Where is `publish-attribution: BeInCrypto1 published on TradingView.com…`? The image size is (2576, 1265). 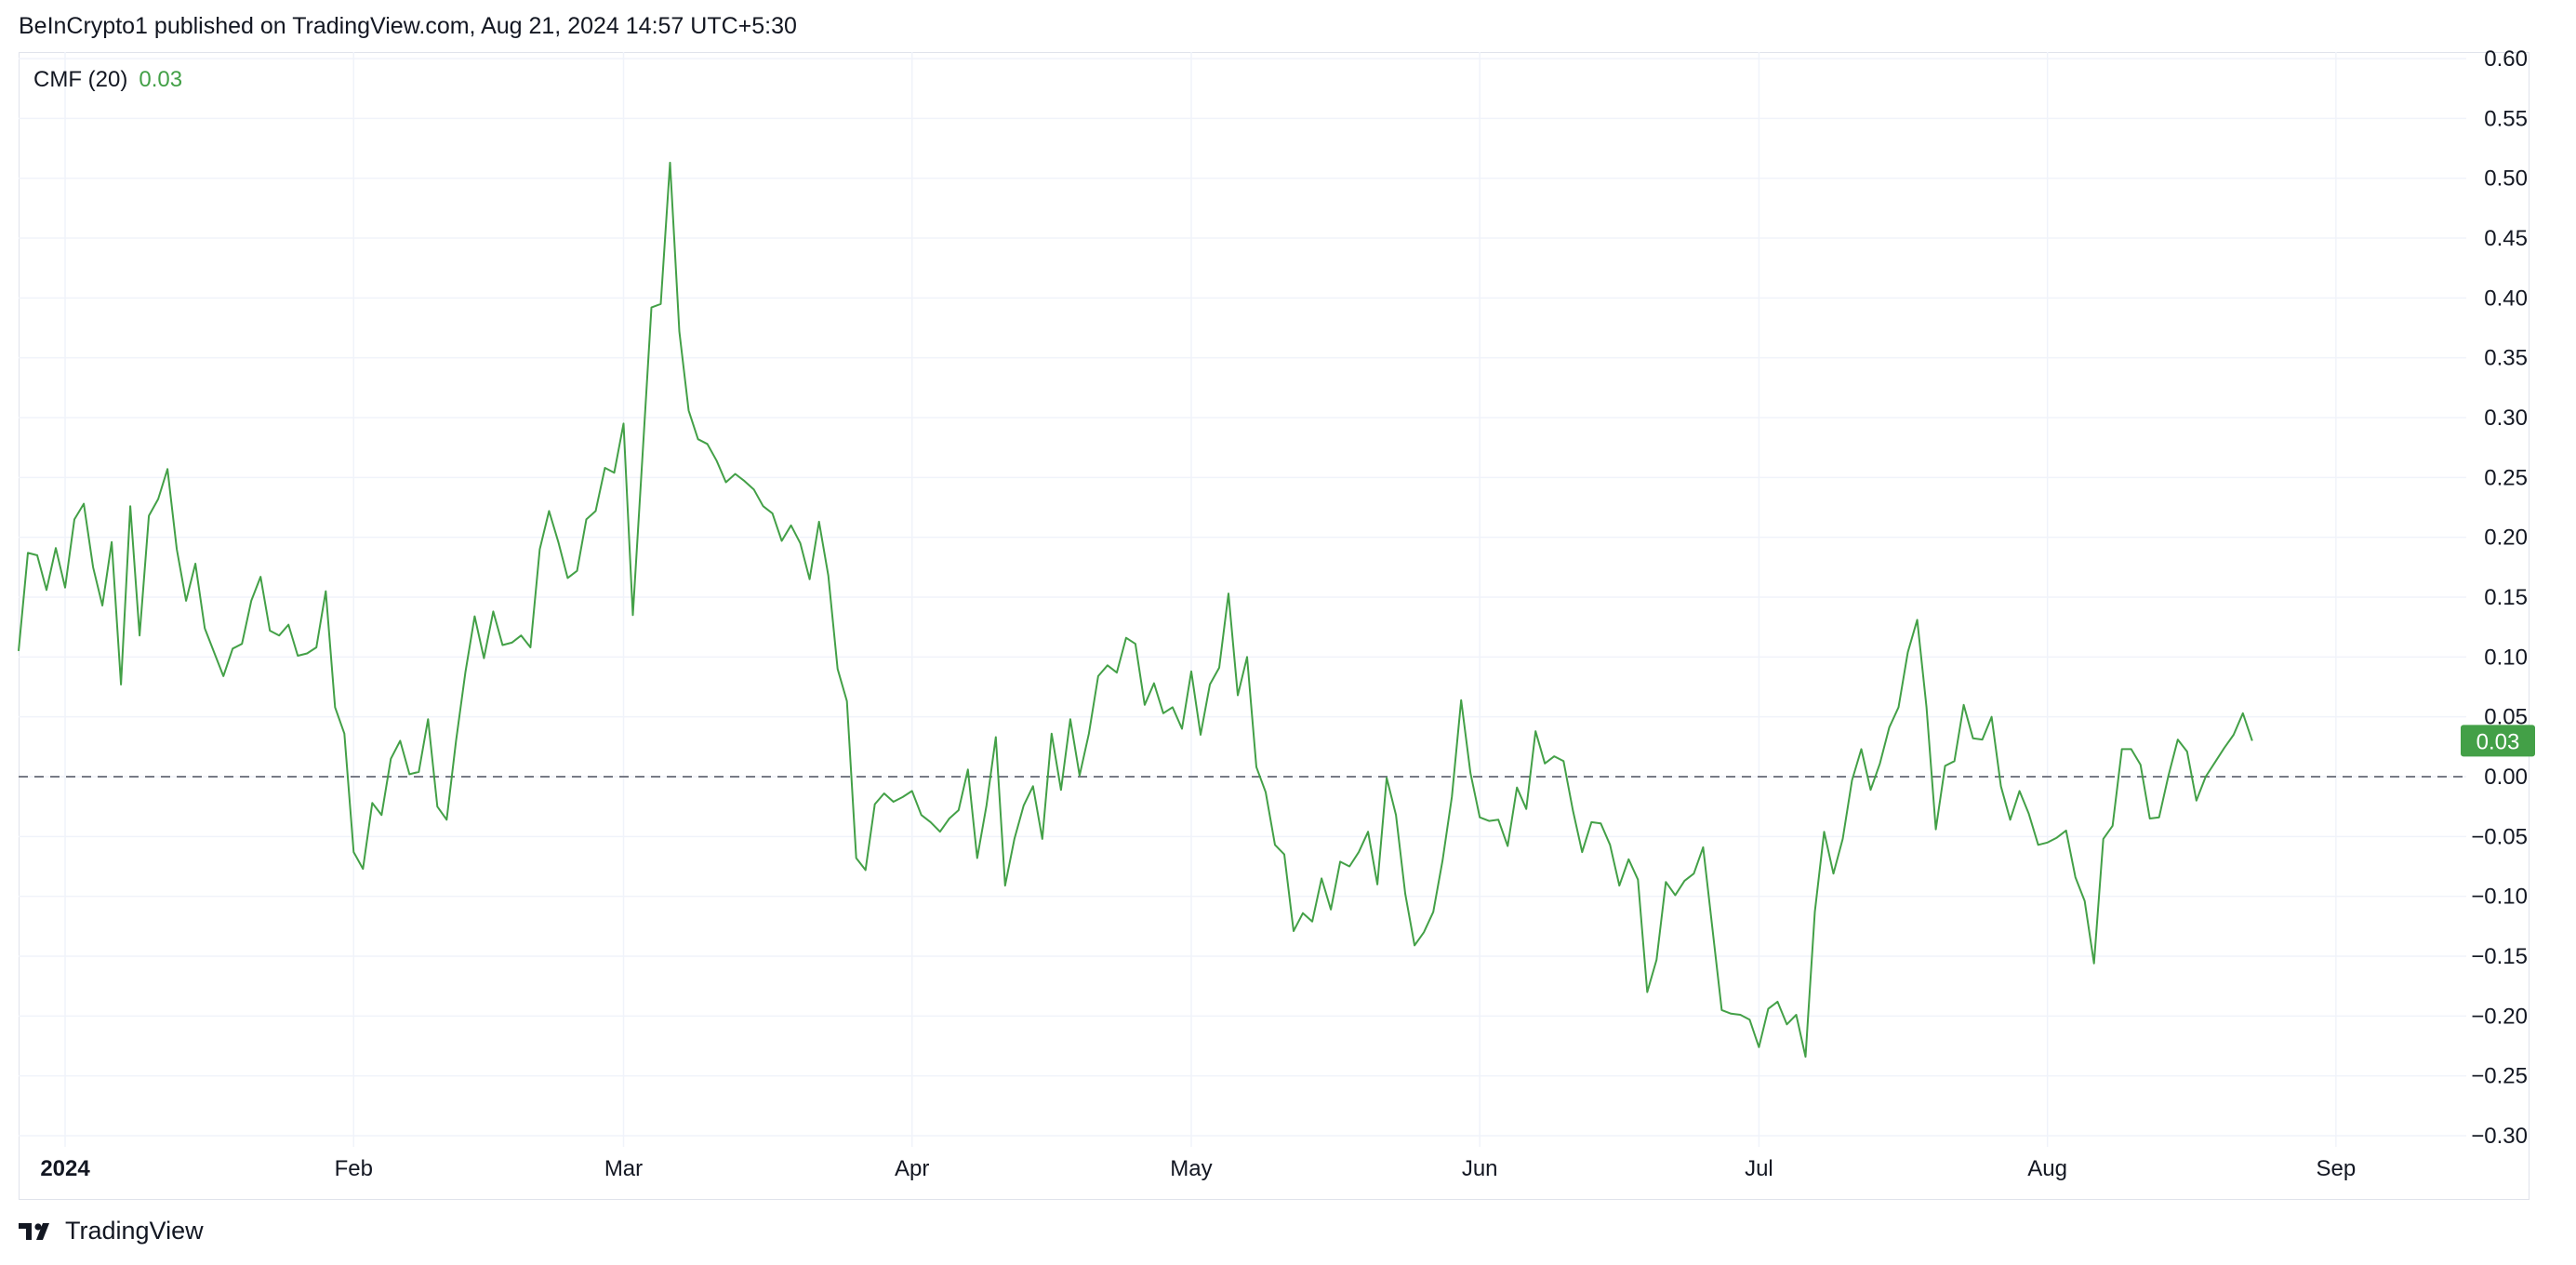
publish-attribution: BeInCrypto1 published on TradingView.com… is located at coordinates (408, 26).